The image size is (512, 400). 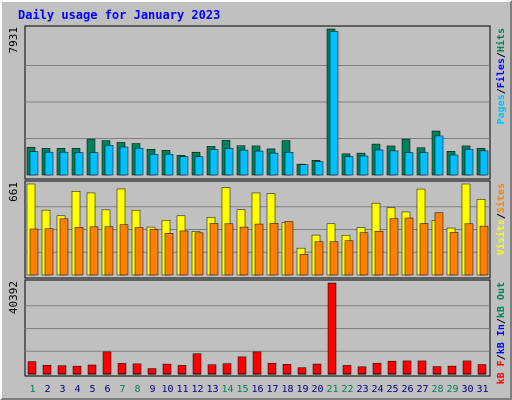 What do you see at coordinates (467, 389) in the screenshot?
I see `x-tick-label: 30` at bounding box center [467, 389].